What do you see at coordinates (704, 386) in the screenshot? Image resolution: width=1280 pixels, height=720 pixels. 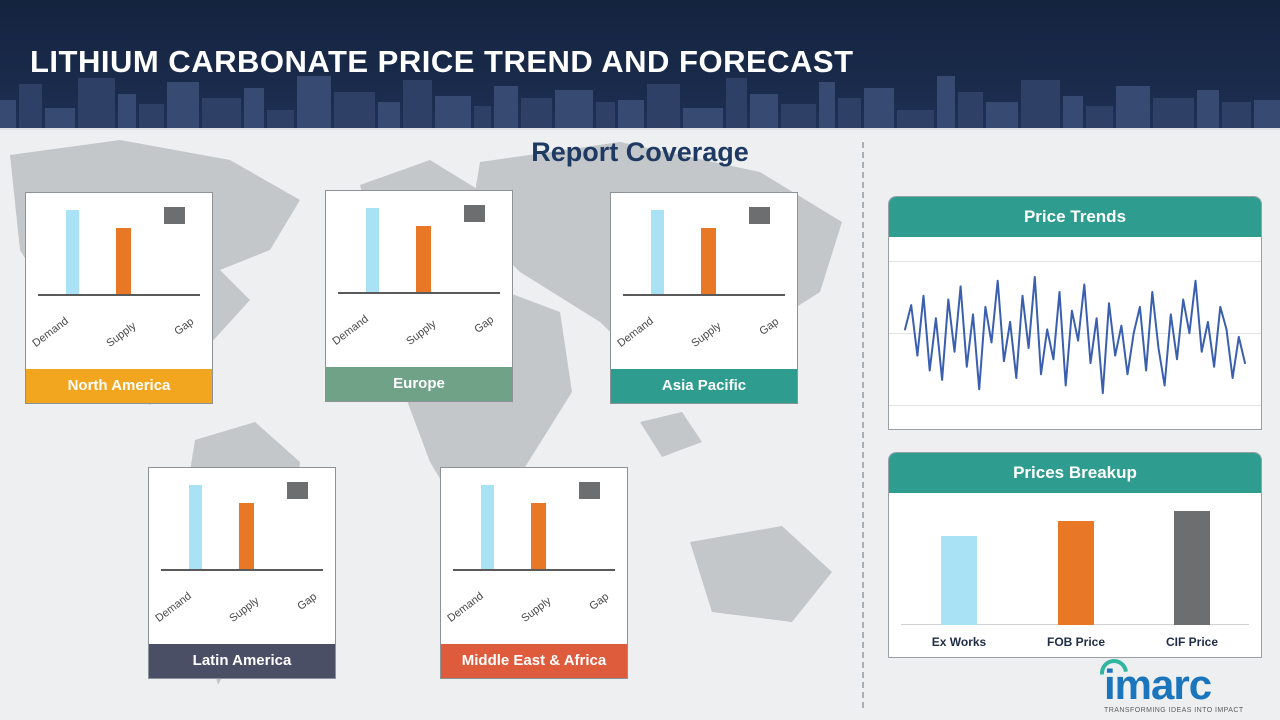 I see `region-label-asia-pacific: Asia Pacific` at bounding box center [704, 386].